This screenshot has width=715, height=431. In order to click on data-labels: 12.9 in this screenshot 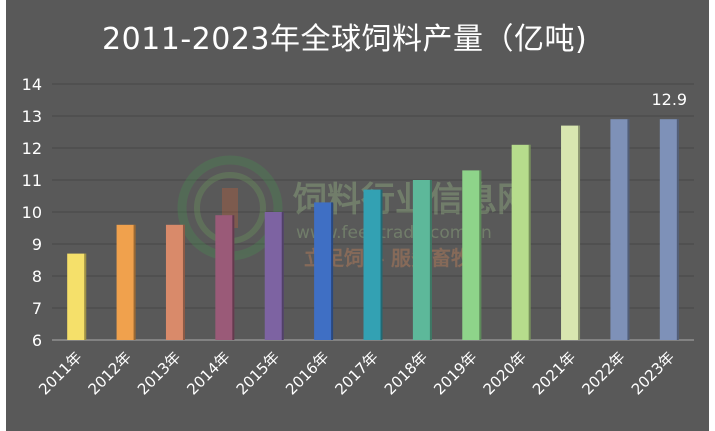, I will do `click(669, 99)`.